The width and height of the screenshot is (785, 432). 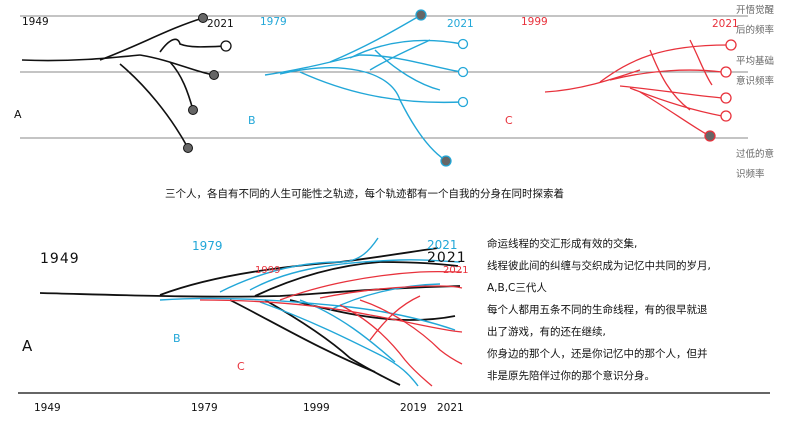 What do you see at coordinates (375, 38) in the screenshot?
I see `b-branch-top` at bounding box center [375, 38].